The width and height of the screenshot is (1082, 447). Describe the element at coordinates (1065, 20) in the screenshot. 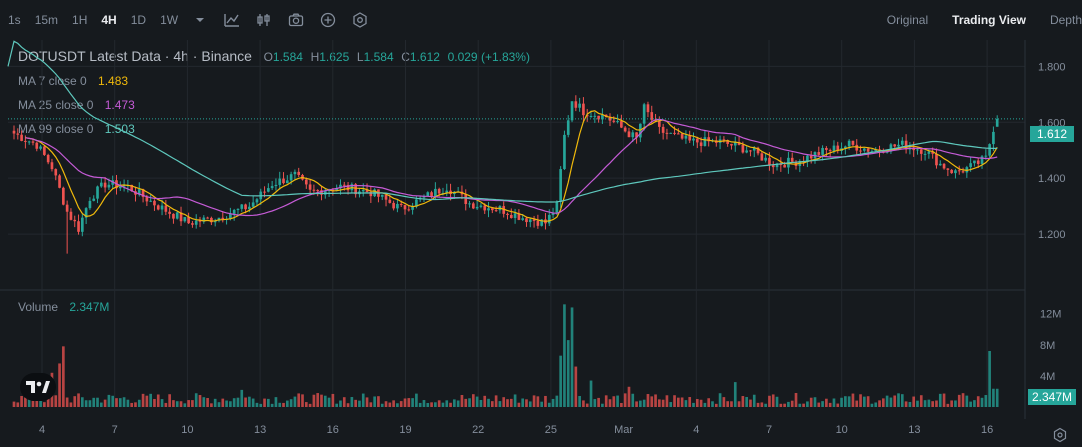

I see `view-depth-tab: Depth` at that location.